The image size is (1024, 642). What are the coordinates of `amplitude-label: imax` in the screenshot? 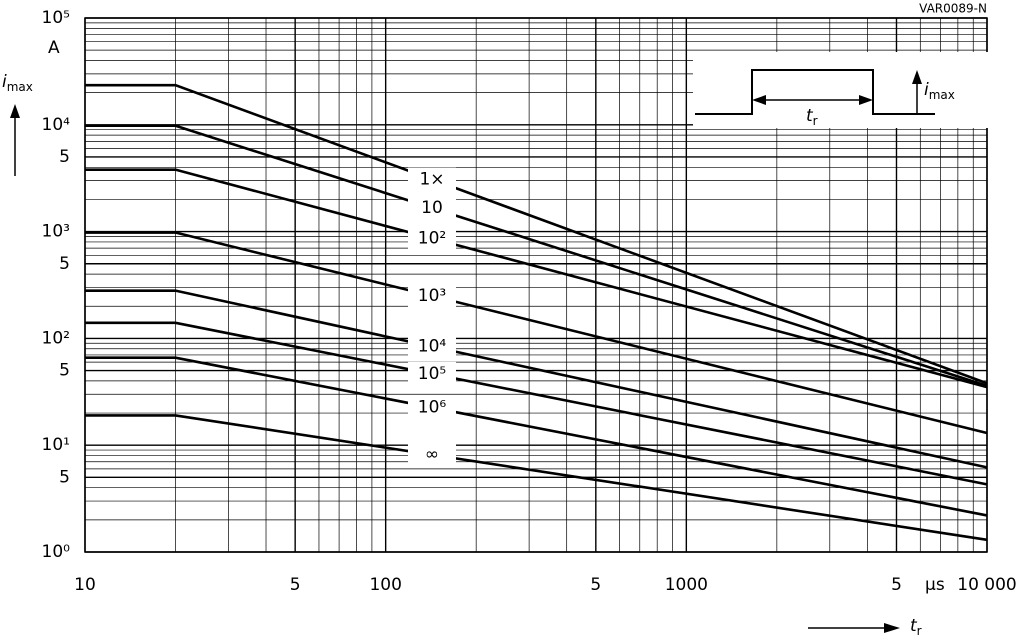 It's located at (939, 91).